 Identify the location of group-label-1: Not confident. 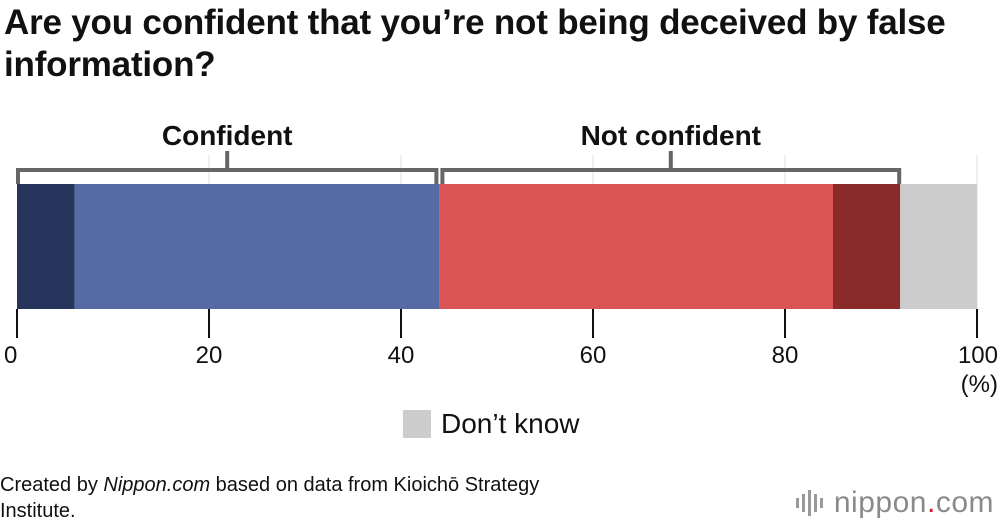
(671, 135).